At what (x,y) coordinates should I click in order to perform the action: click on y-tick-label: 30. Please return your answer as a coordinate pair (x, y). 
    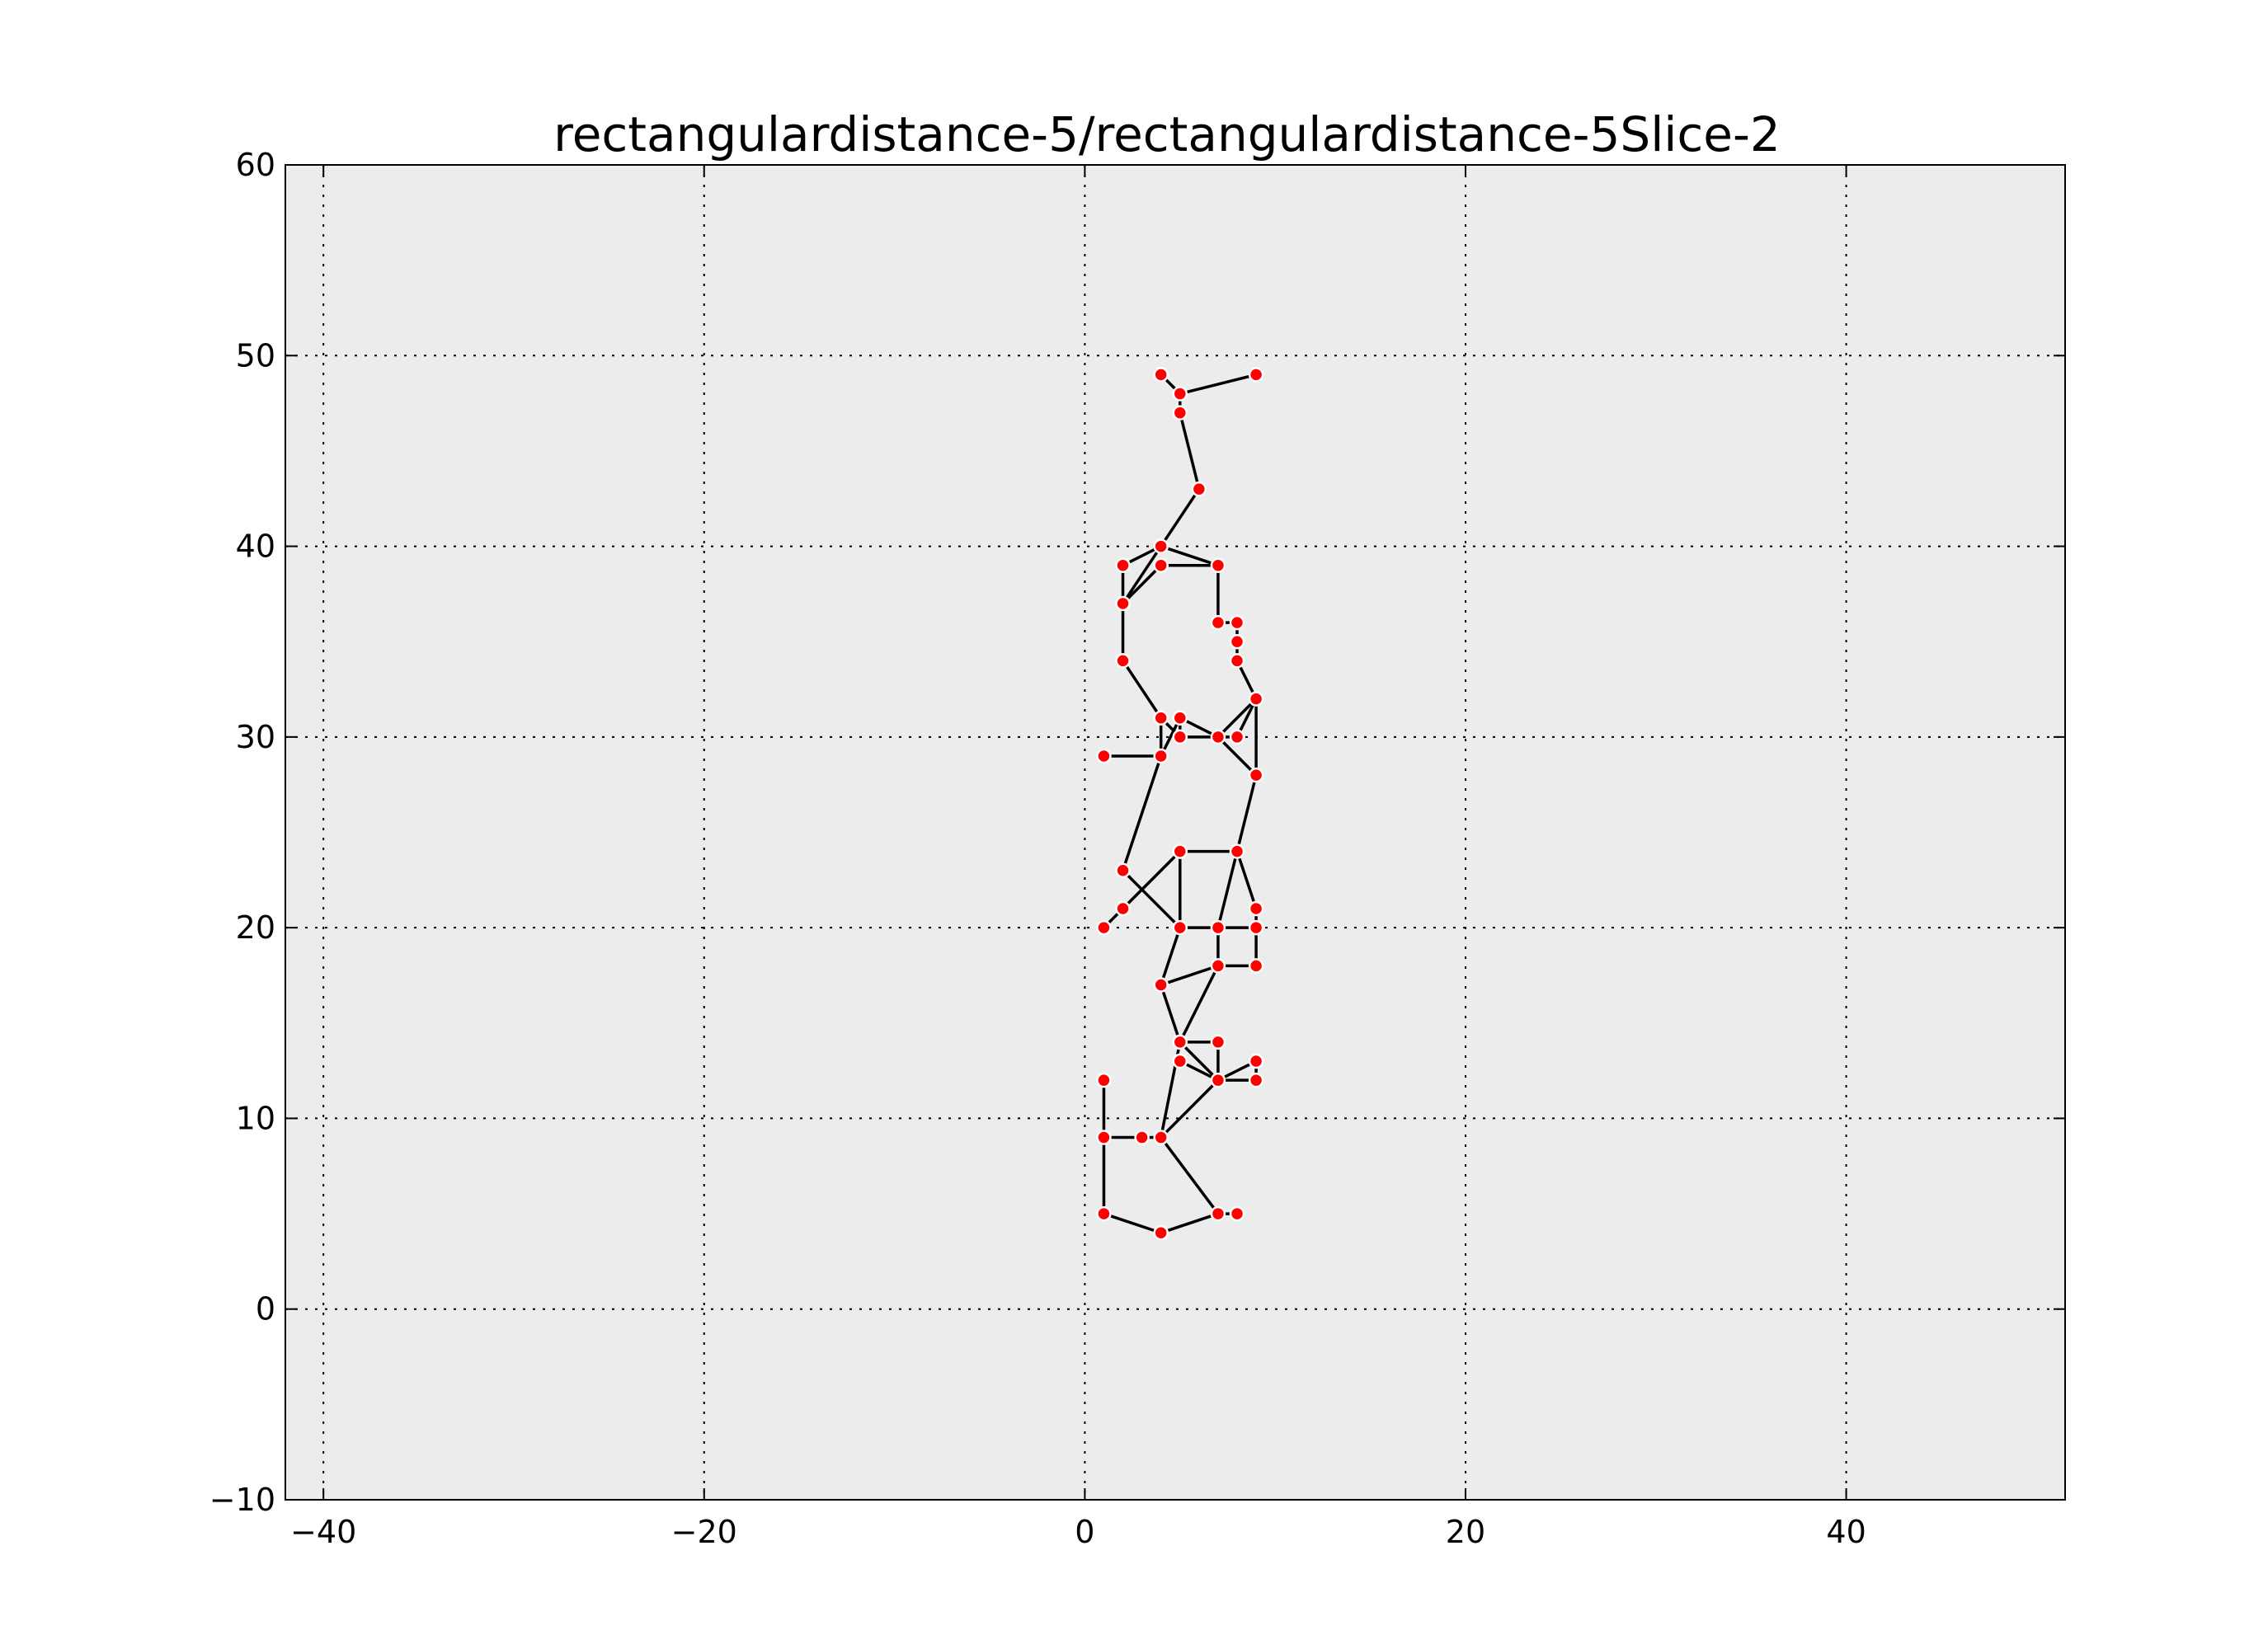
    Looking at the image, I should click on (255, 737).